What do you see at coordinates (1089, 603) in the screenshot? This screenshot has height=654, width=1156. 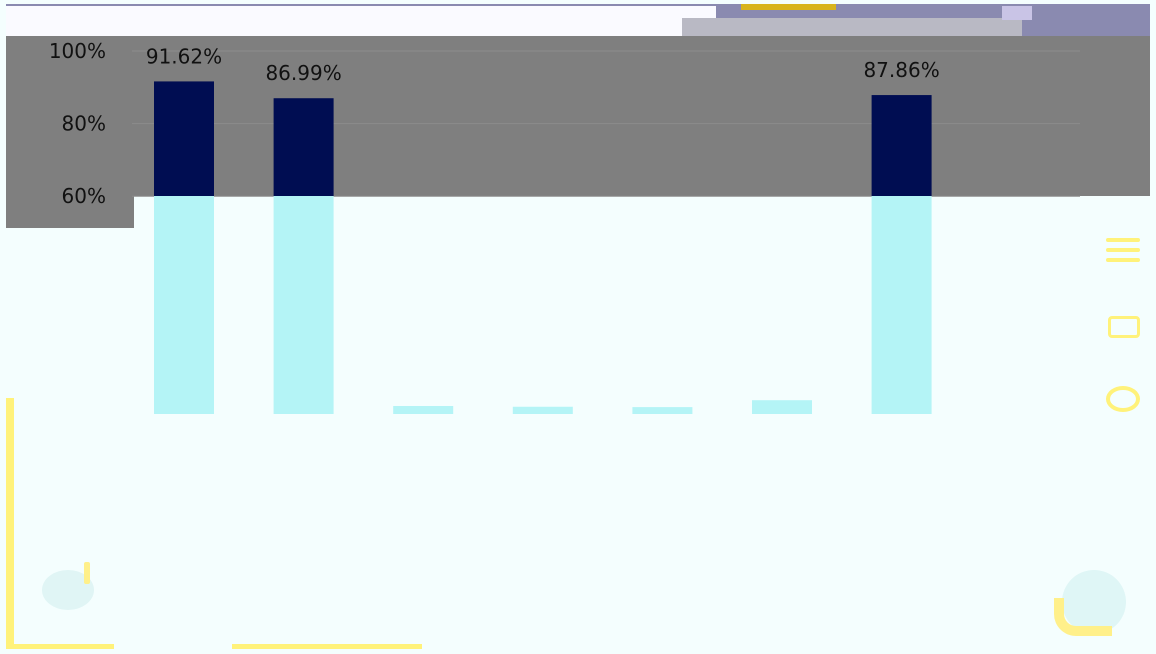 I see `phone-icon` at bounding box center [1089, 603].